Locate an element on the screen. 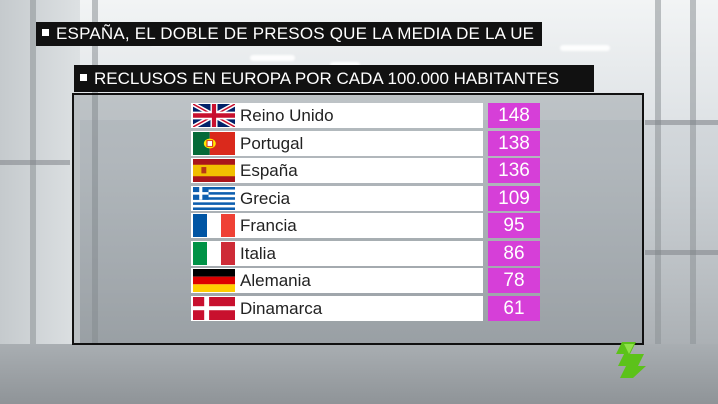 This screenshot has width=718, height=404. country-name: Dinamarca is located at coordinates (281, 308).